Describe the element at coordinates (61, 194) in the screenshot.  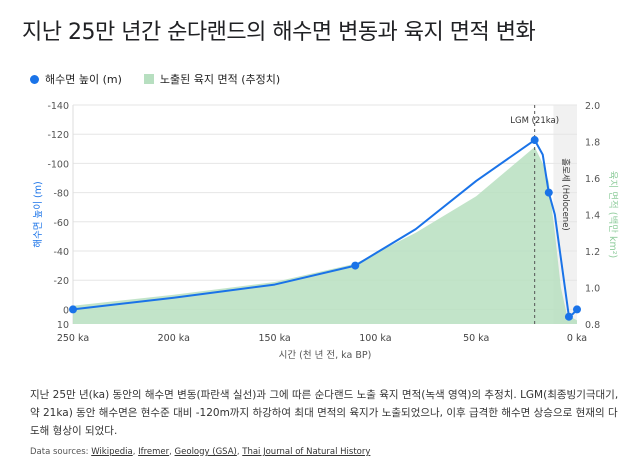
I see `y-left-tick-label: -80` at that location.